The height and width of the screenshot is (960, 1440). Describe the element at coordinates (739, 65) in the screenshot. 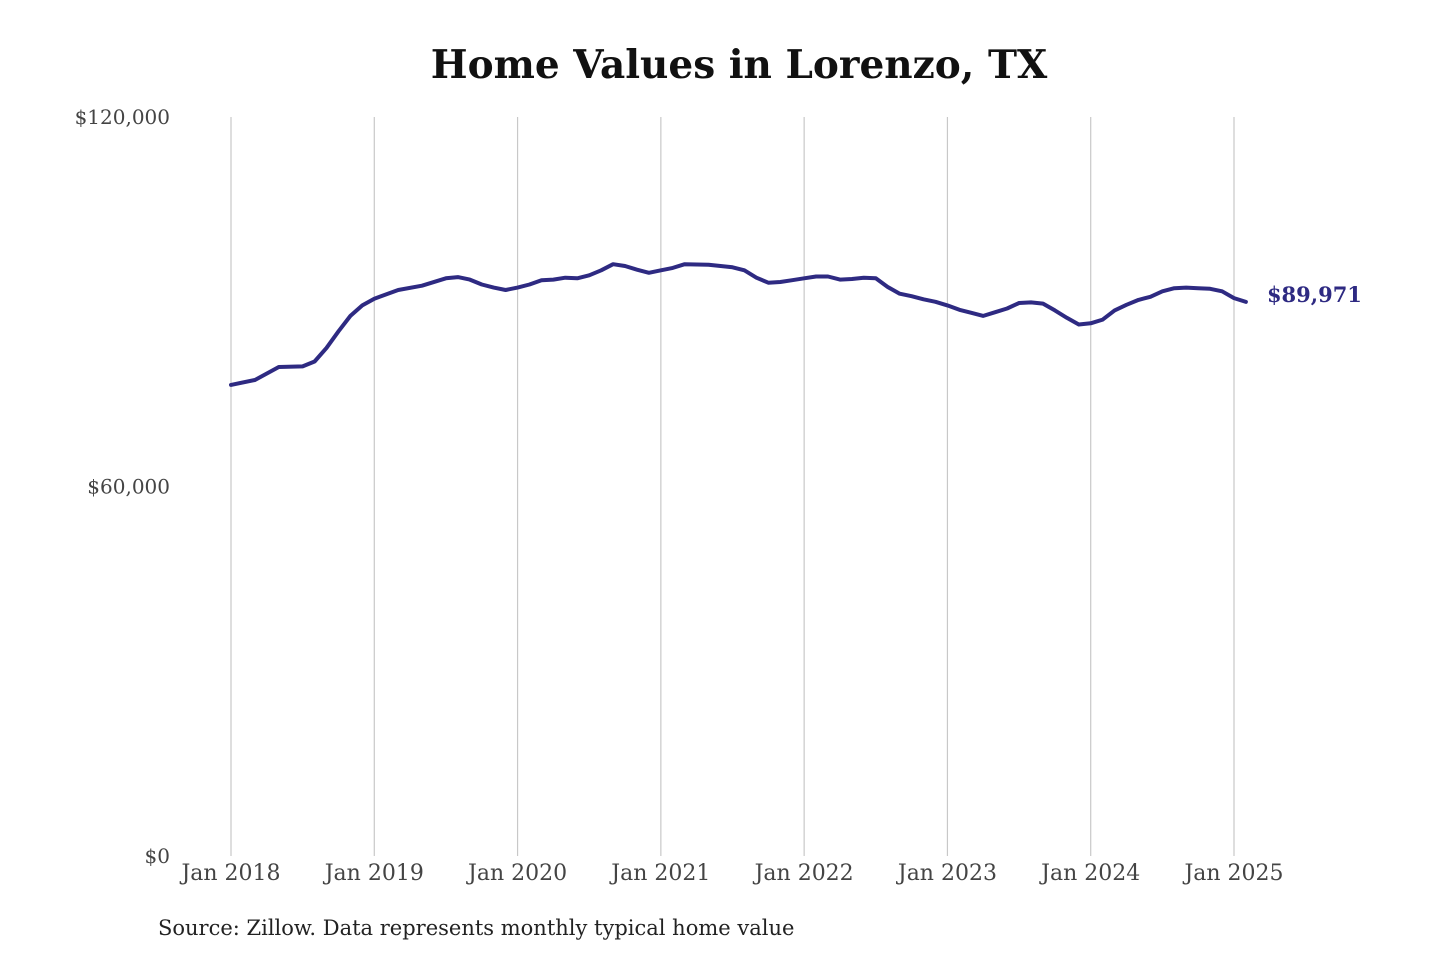

I see `chart-title: Home Values in Lorenzo, TX` at that location.